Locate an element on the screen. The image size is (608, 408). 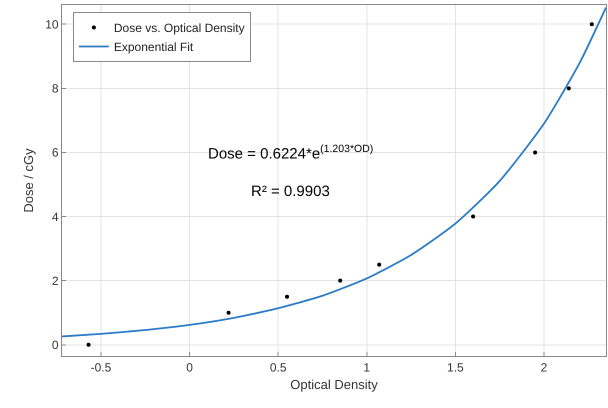
legend-label: Dose vs. Optical Density is located at coordinates (179, 28).